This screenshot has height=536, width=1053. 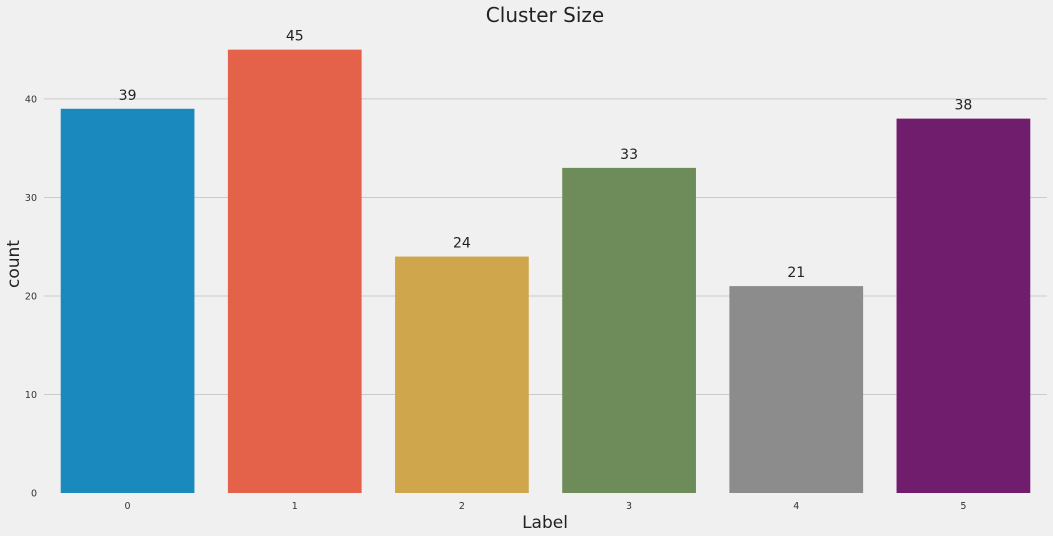 I want to click on x-tick-label-4: 4, so click(x=796, y=506).